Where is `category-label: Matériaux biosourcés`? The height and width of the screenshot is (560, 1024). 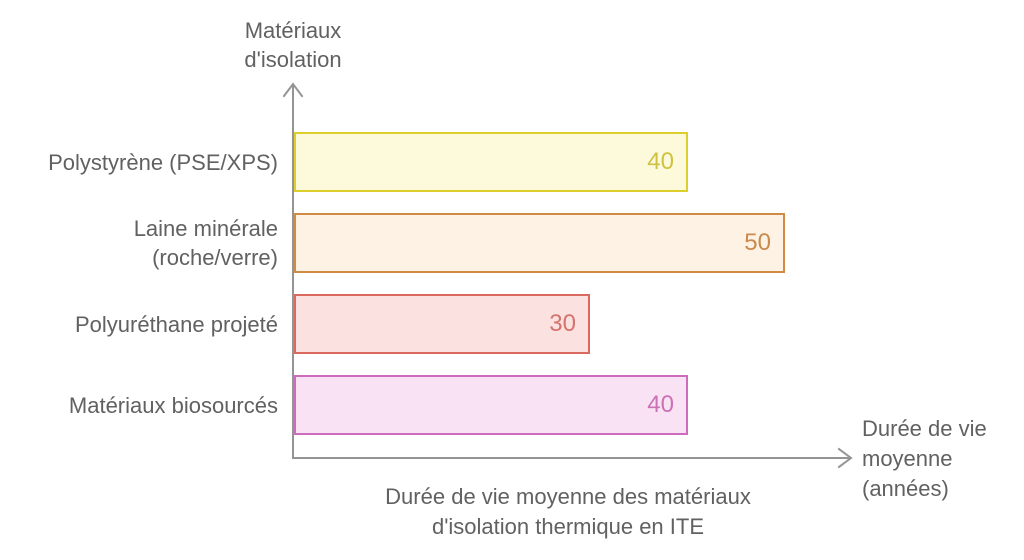 category-label: Matériaux biosourcés is located at coordinates (173, 405).